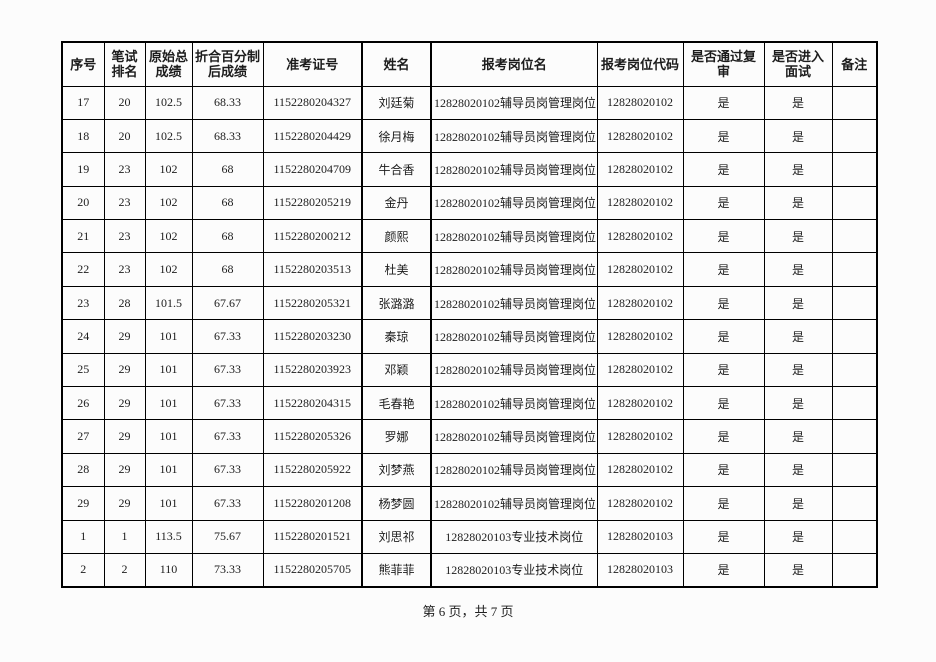  What do you see at coordinates (83, 269) in the screenshot?
I see `table-cell: 22` at bounding box center [83, 269].